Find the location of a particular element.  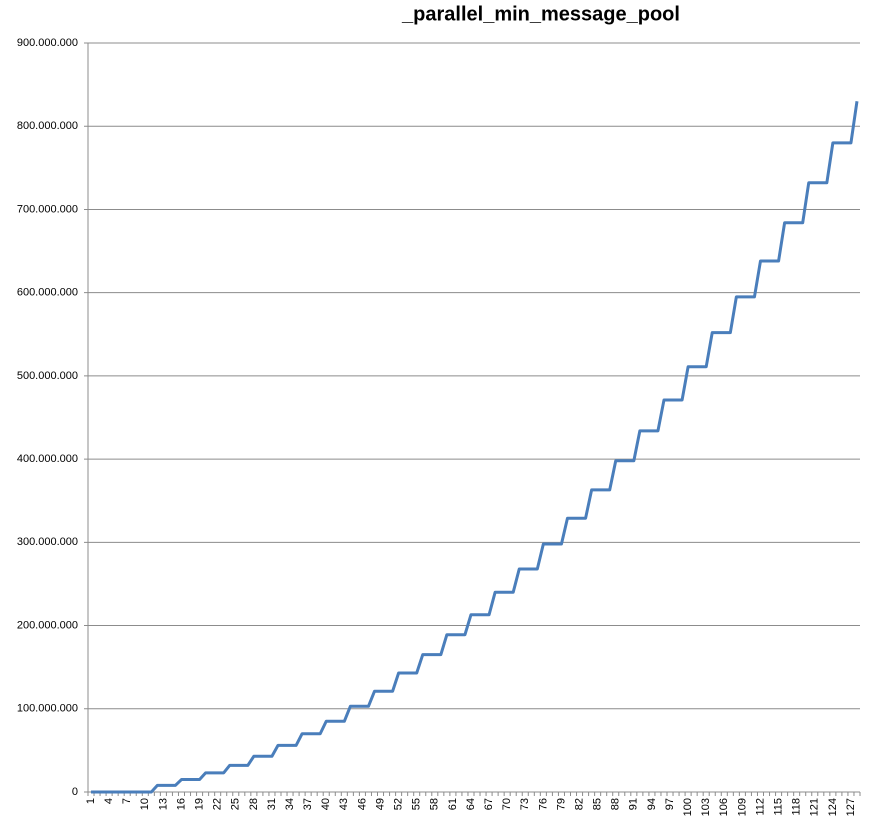

x-tick-label: 25 is located at coordinates (236, 804).